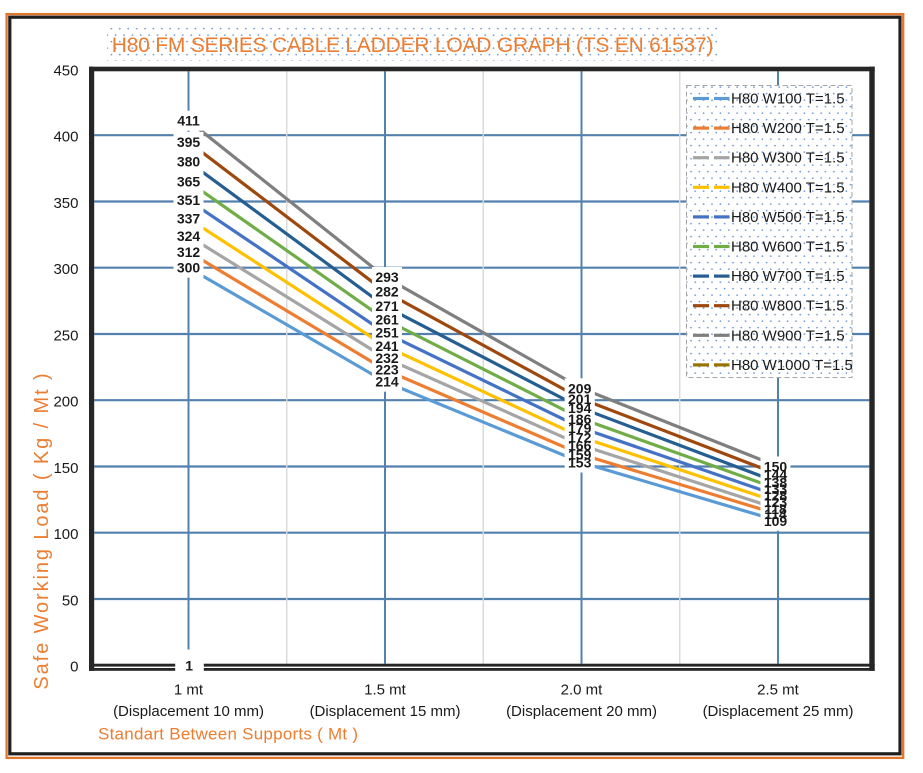 This screenshot has height=773, width=923. What do you see at coordinates (776, 474) in the screenshot?
I see `svg-text: 144` at bounding box center [776, 474].